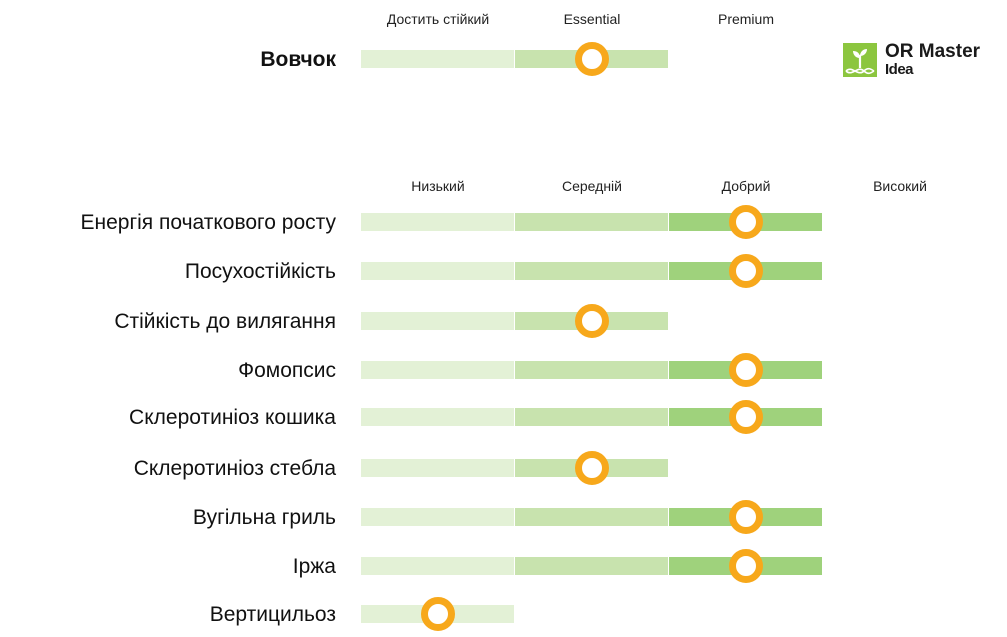  I want to click on column-header: Достить стійкий, so click(438, 19).